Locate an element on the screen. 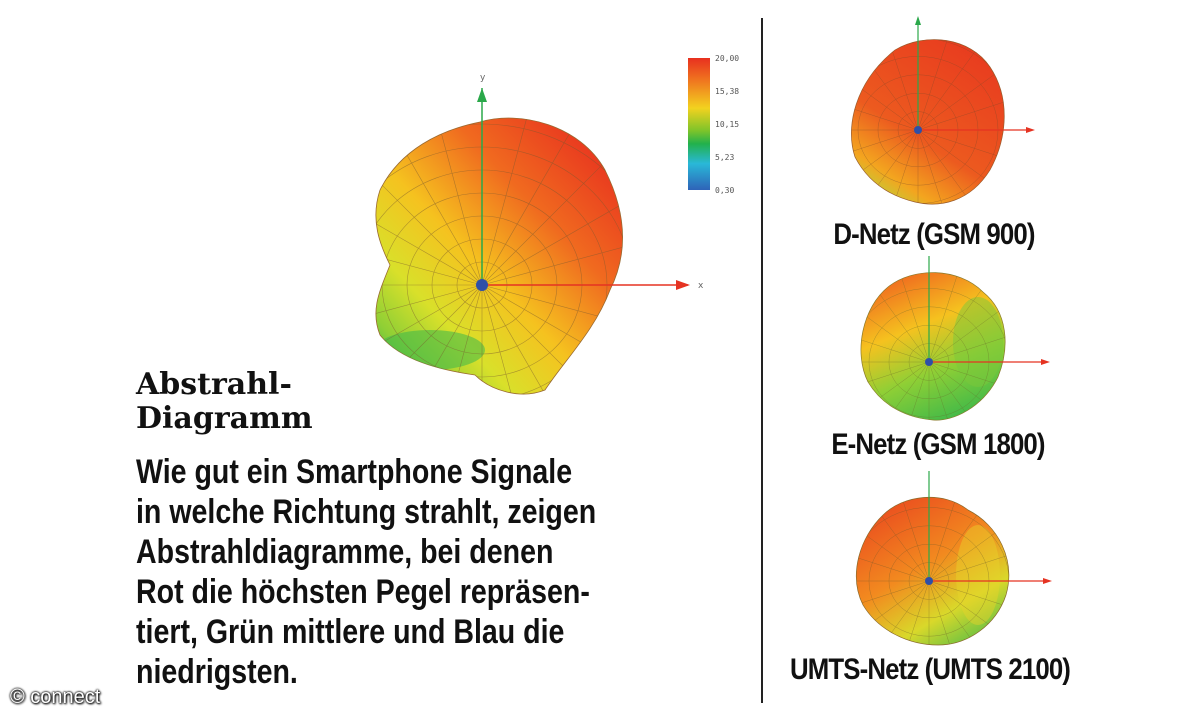  legend-tick-mid: 10,15 is located at coordinates (727, 124).